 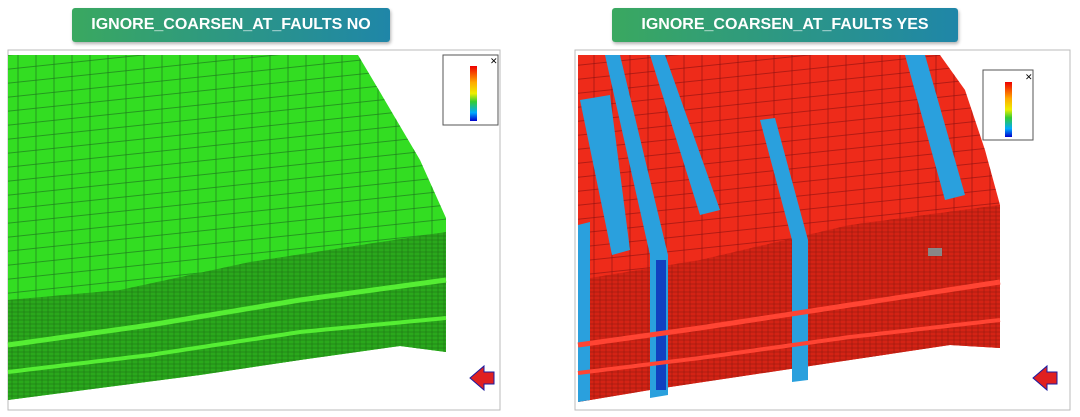 What do you see at coordinates (661, 325) in the screenshot?
I see `fault-blocks` at bounding box center [661, 325].